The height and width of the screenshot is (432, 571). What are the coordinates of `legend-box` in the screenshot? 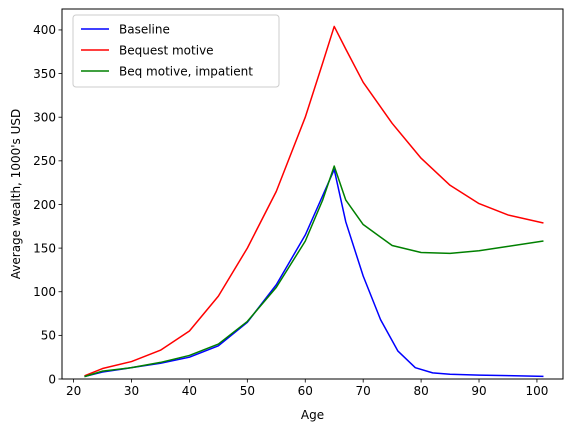 It's located at (176, 51).